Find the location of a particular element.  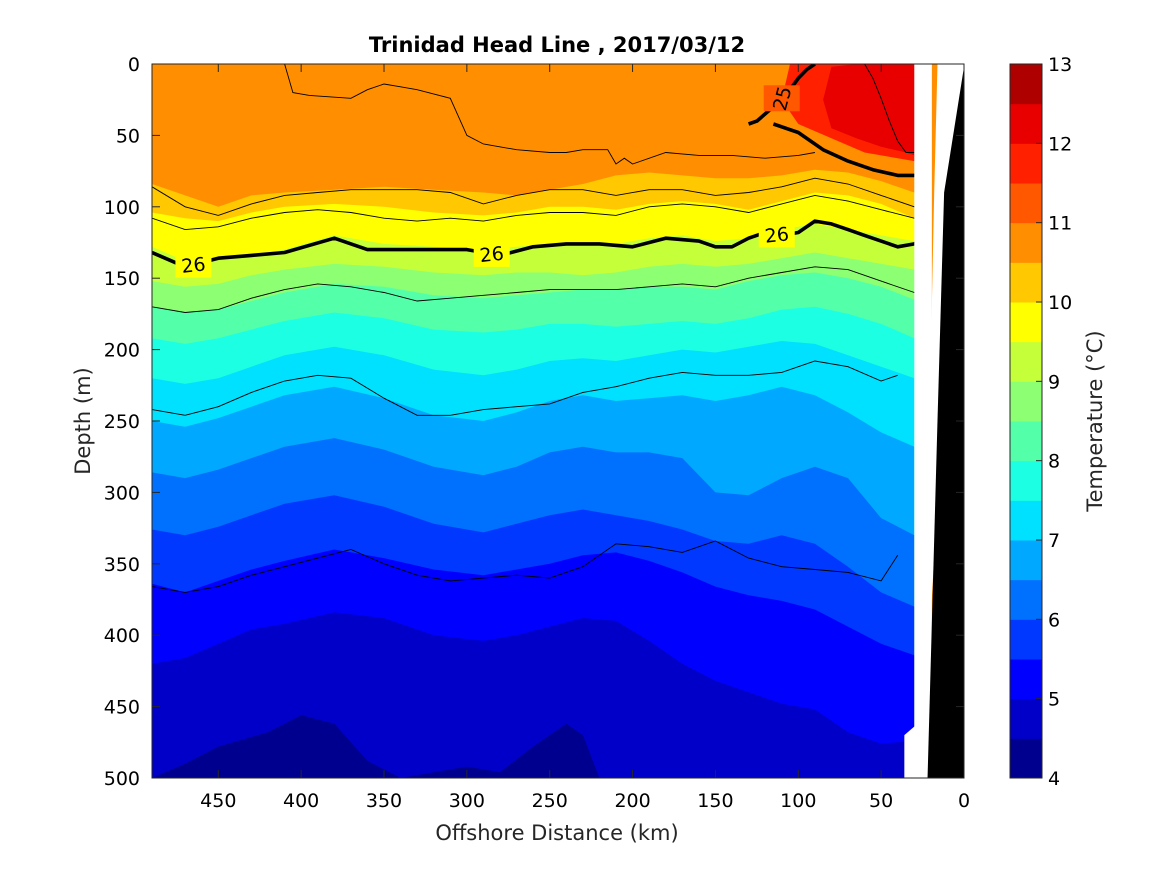

bathymetry-mask is located at coordinates (934, 421).